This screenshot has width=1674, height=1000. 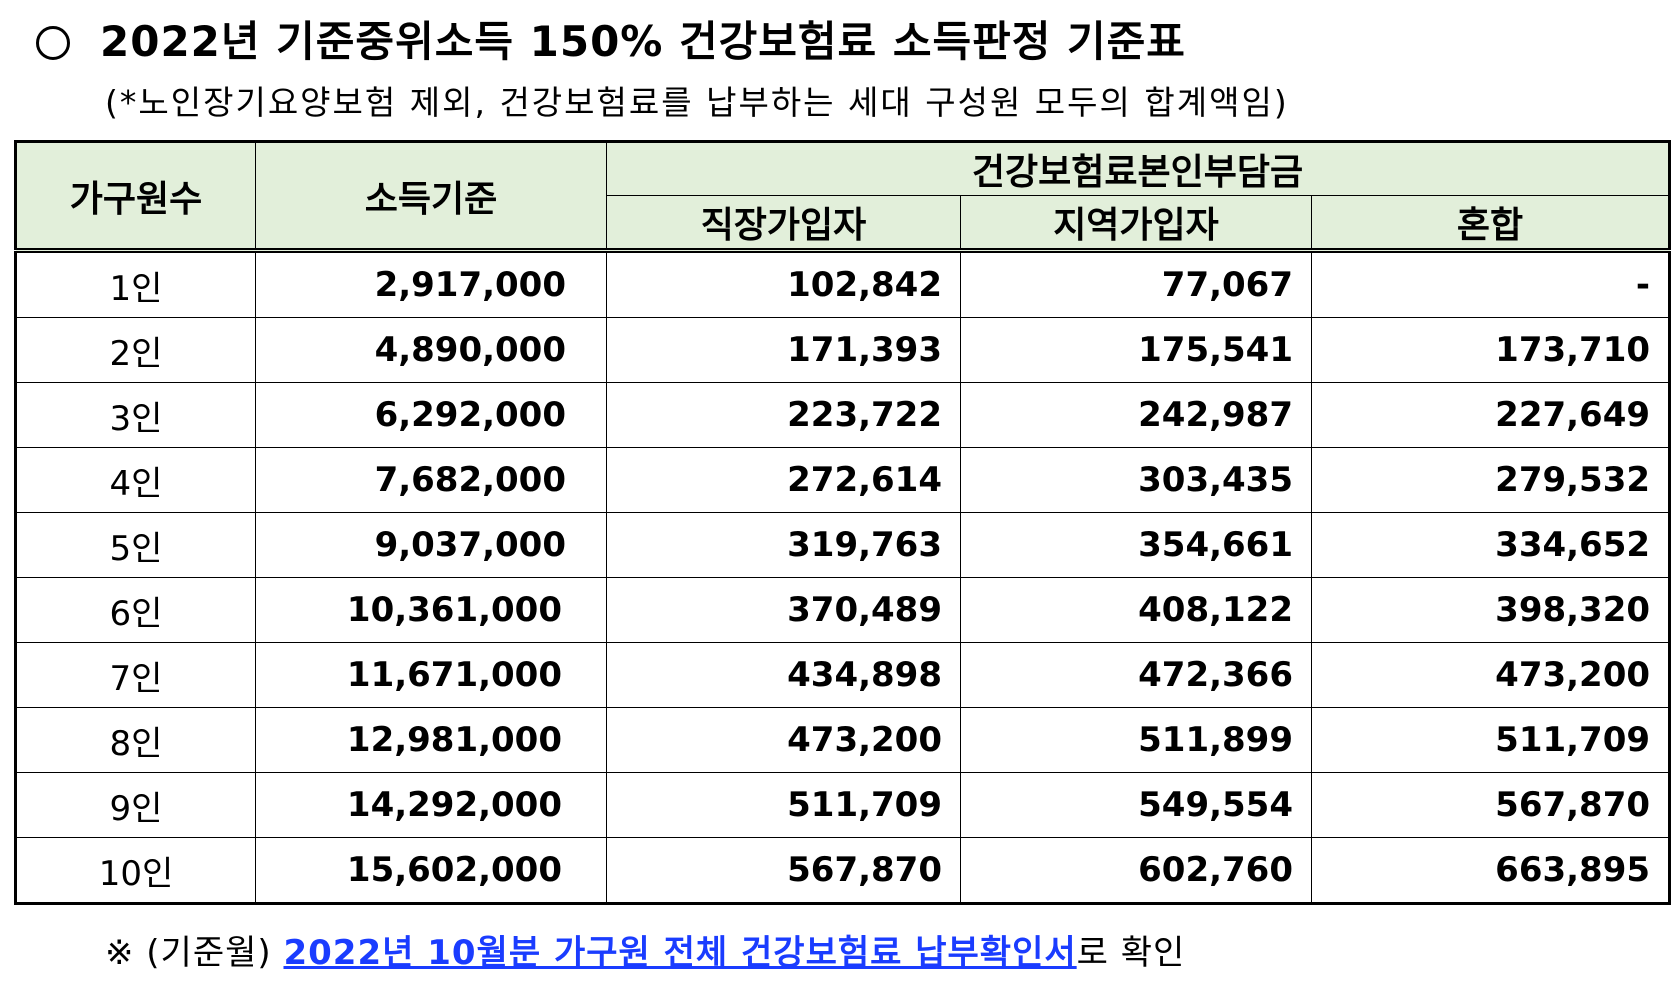 I want to click on table-row: 10인 15,602,000 567,870 602,760 663,895, so click(x=843, y=870).